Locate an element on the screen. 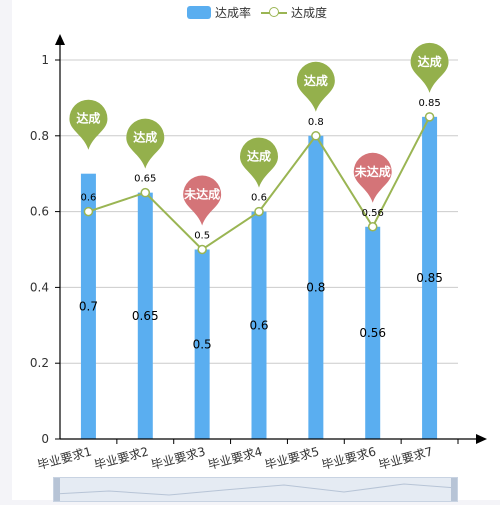 This screenshot has width=500, height=505. bar-value-label: 0.85 is located at coordinates (429, 278).